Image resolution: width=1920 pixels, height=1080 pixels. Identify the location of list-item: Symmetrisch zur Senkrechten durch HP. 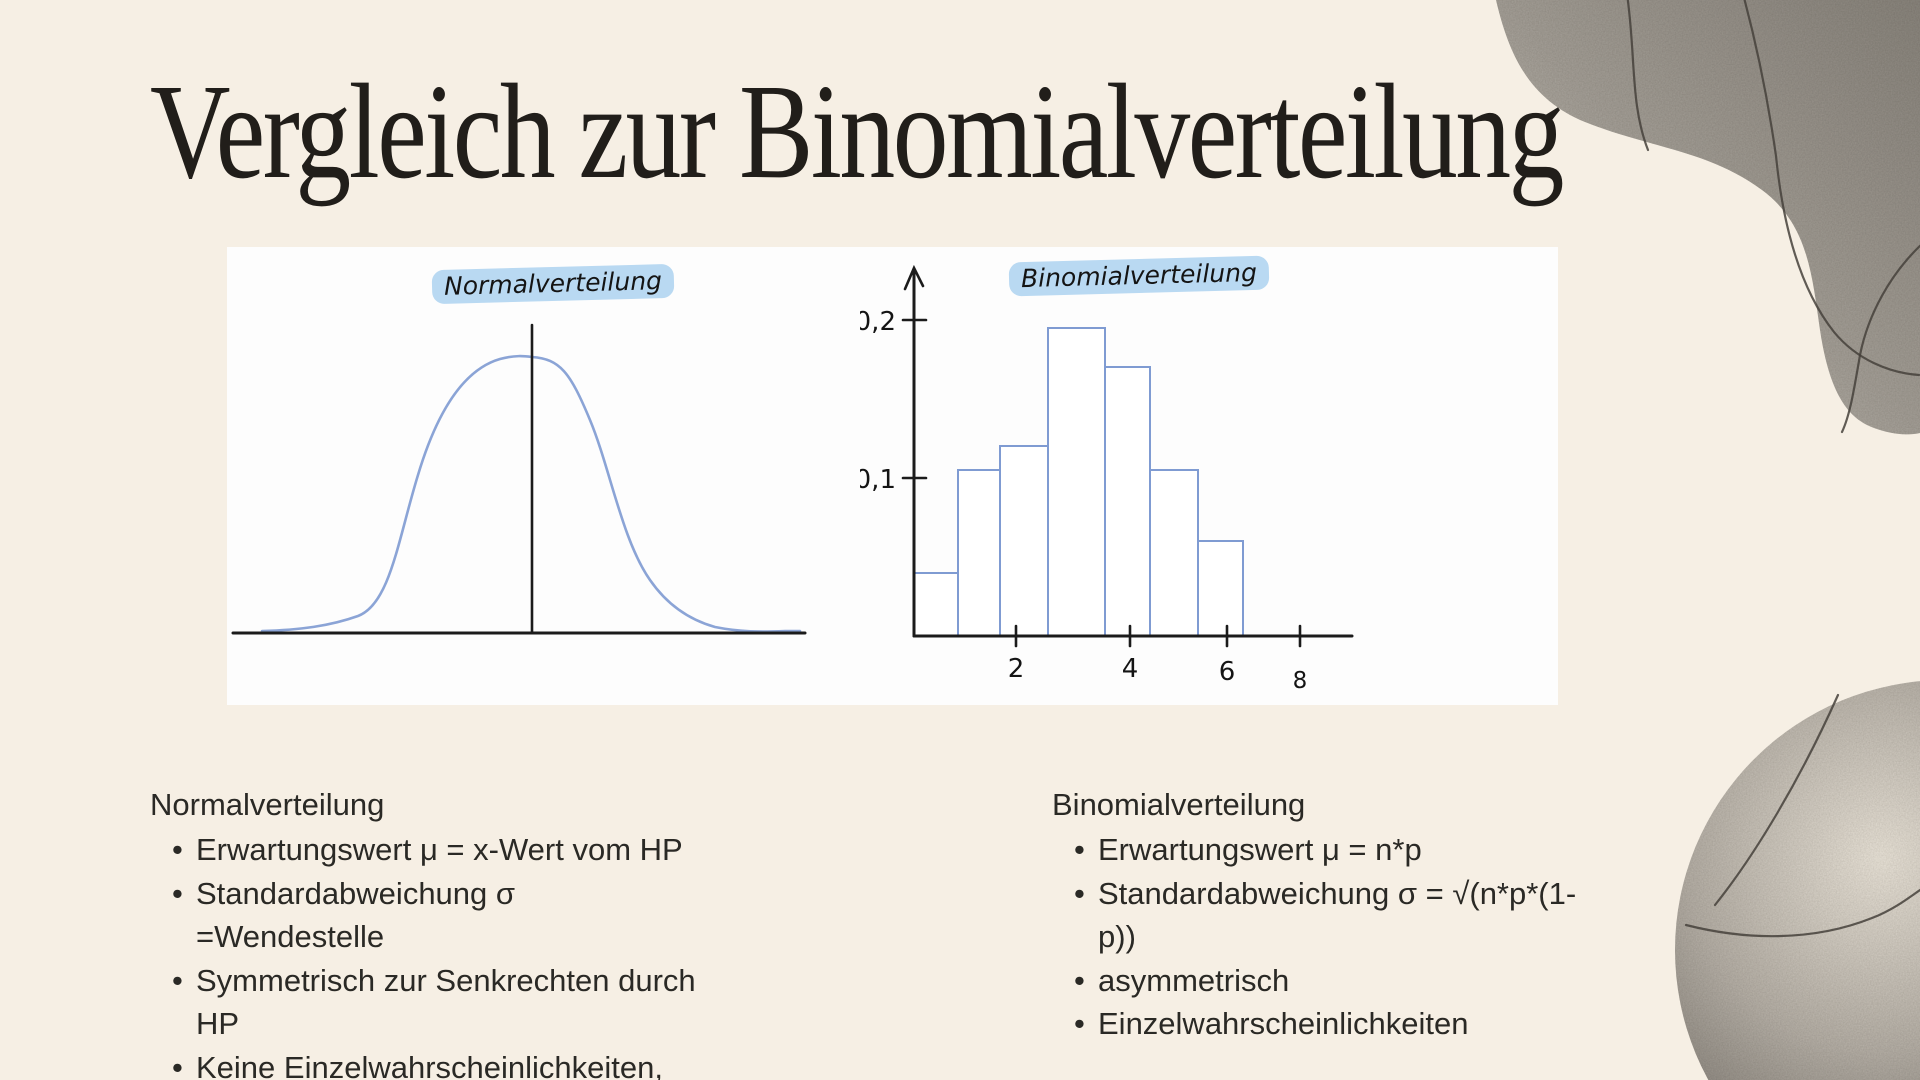
(430, 1002).